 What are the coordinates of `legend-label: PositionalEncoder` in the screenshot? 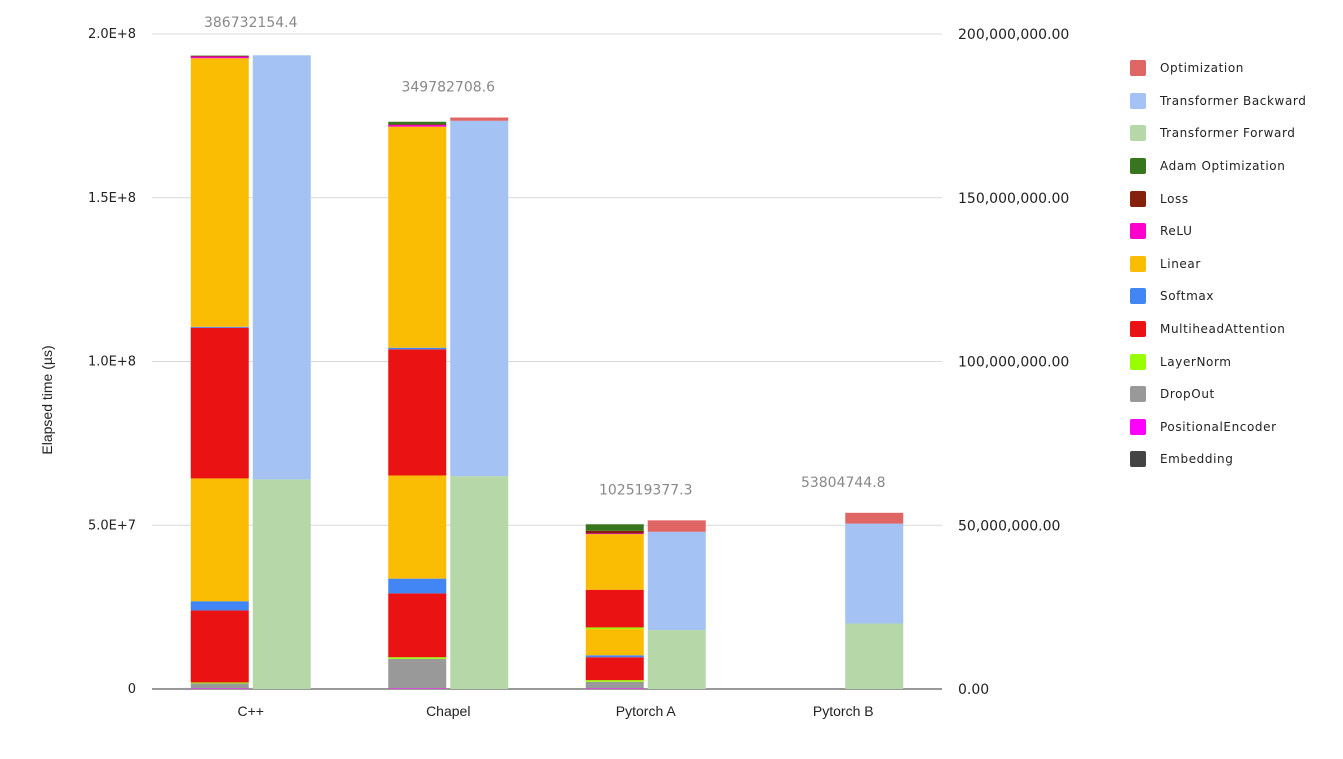 It's located at (1218, 426).